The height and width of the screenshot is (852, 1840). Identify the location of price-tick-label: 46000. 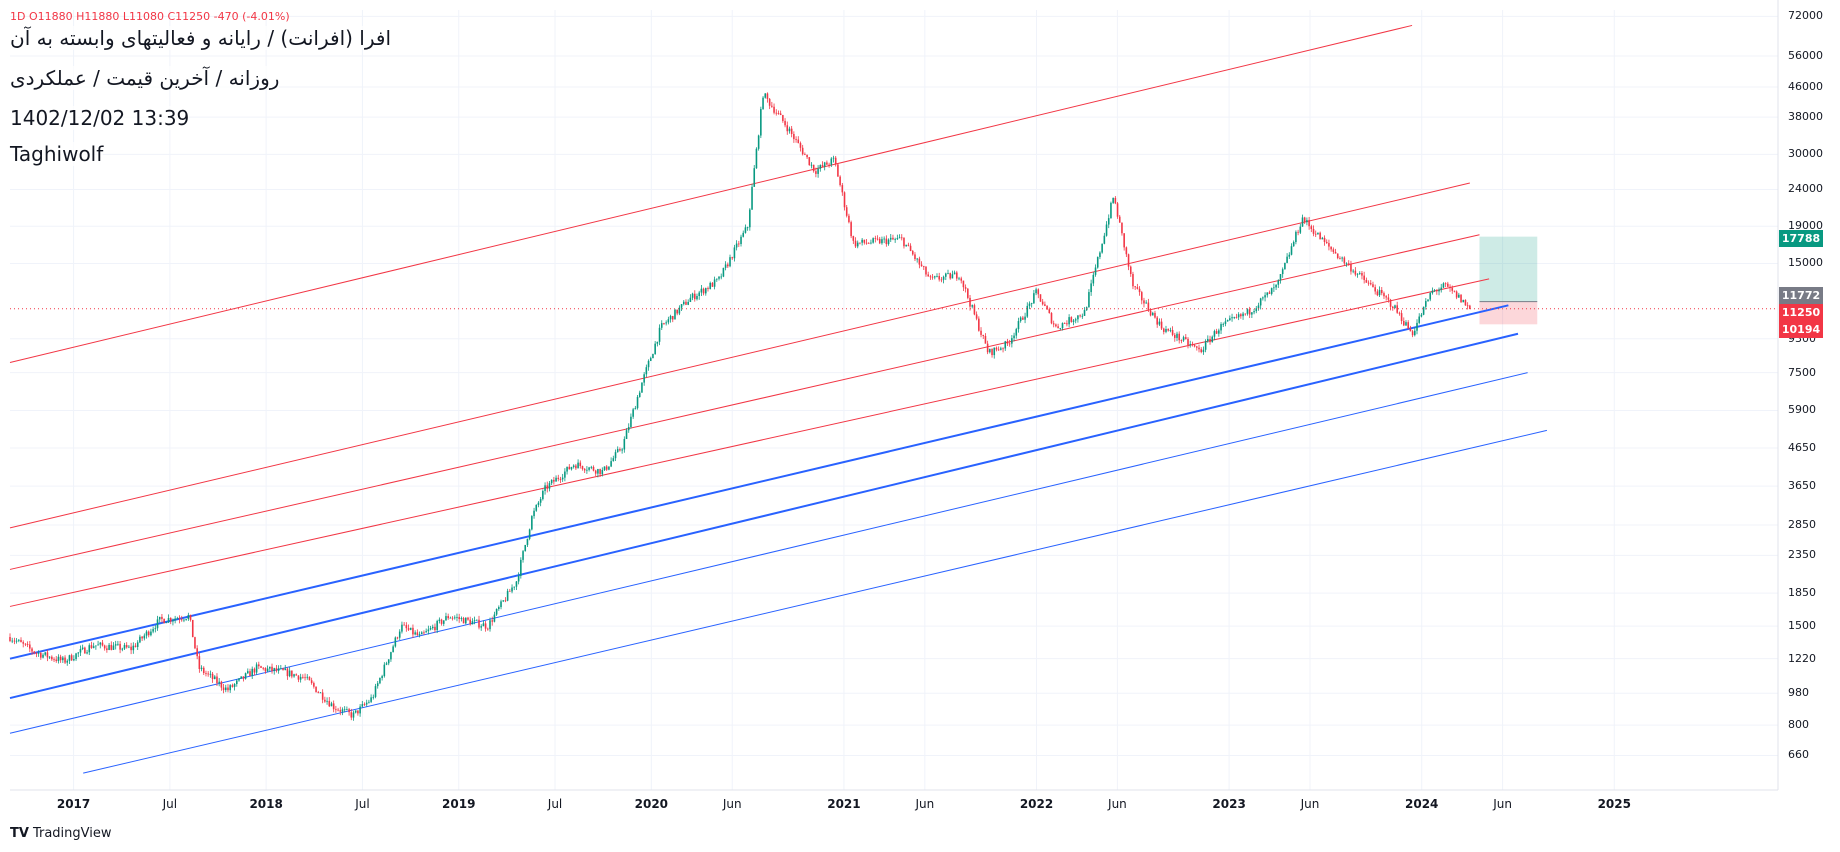
(1805, 86).